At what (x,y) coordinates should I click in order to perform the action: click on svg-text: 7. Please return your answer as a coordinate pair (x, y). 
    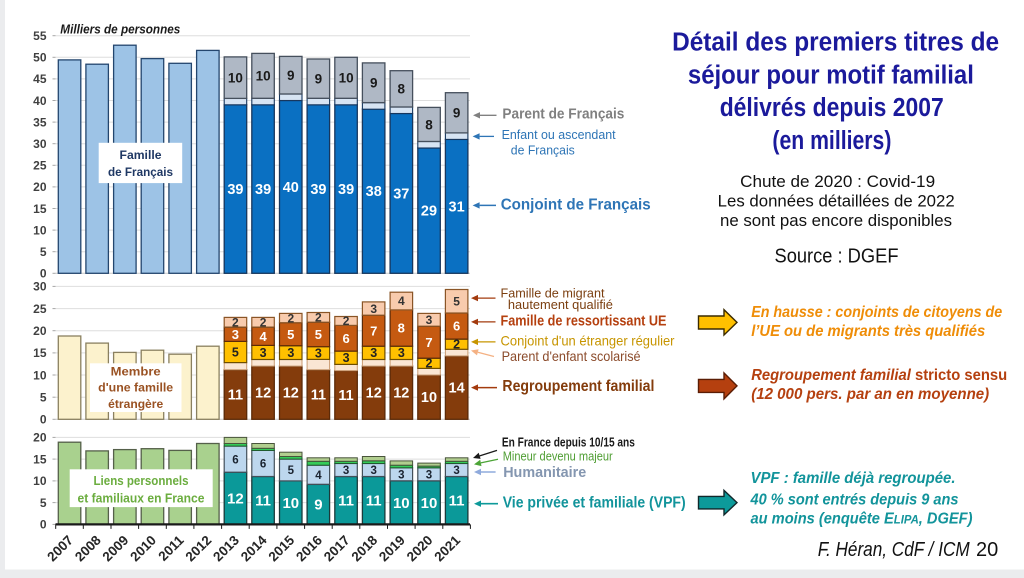
    Looking at the image, I should click on (428, 342).